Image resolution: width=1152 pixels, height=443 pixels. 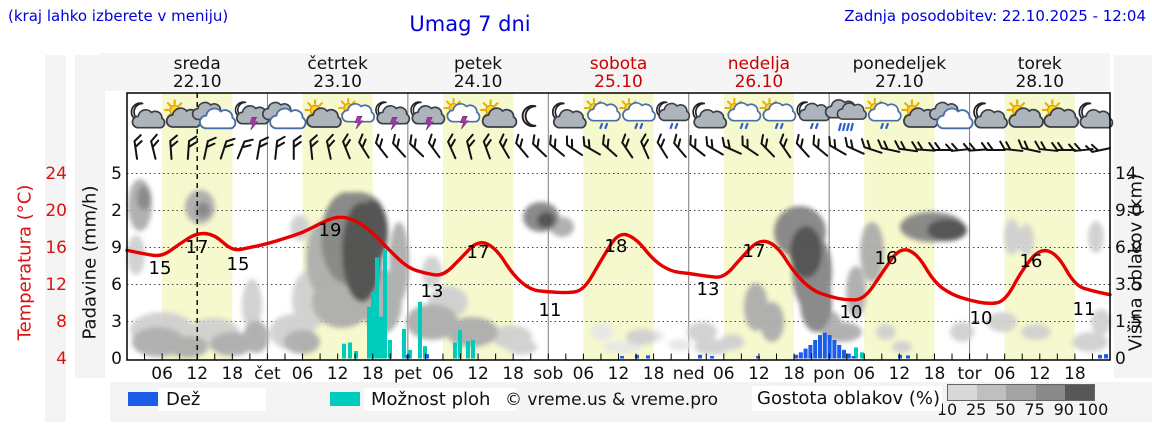 I want to click on cloud-density-legend-box, so click(x=847, y=398).